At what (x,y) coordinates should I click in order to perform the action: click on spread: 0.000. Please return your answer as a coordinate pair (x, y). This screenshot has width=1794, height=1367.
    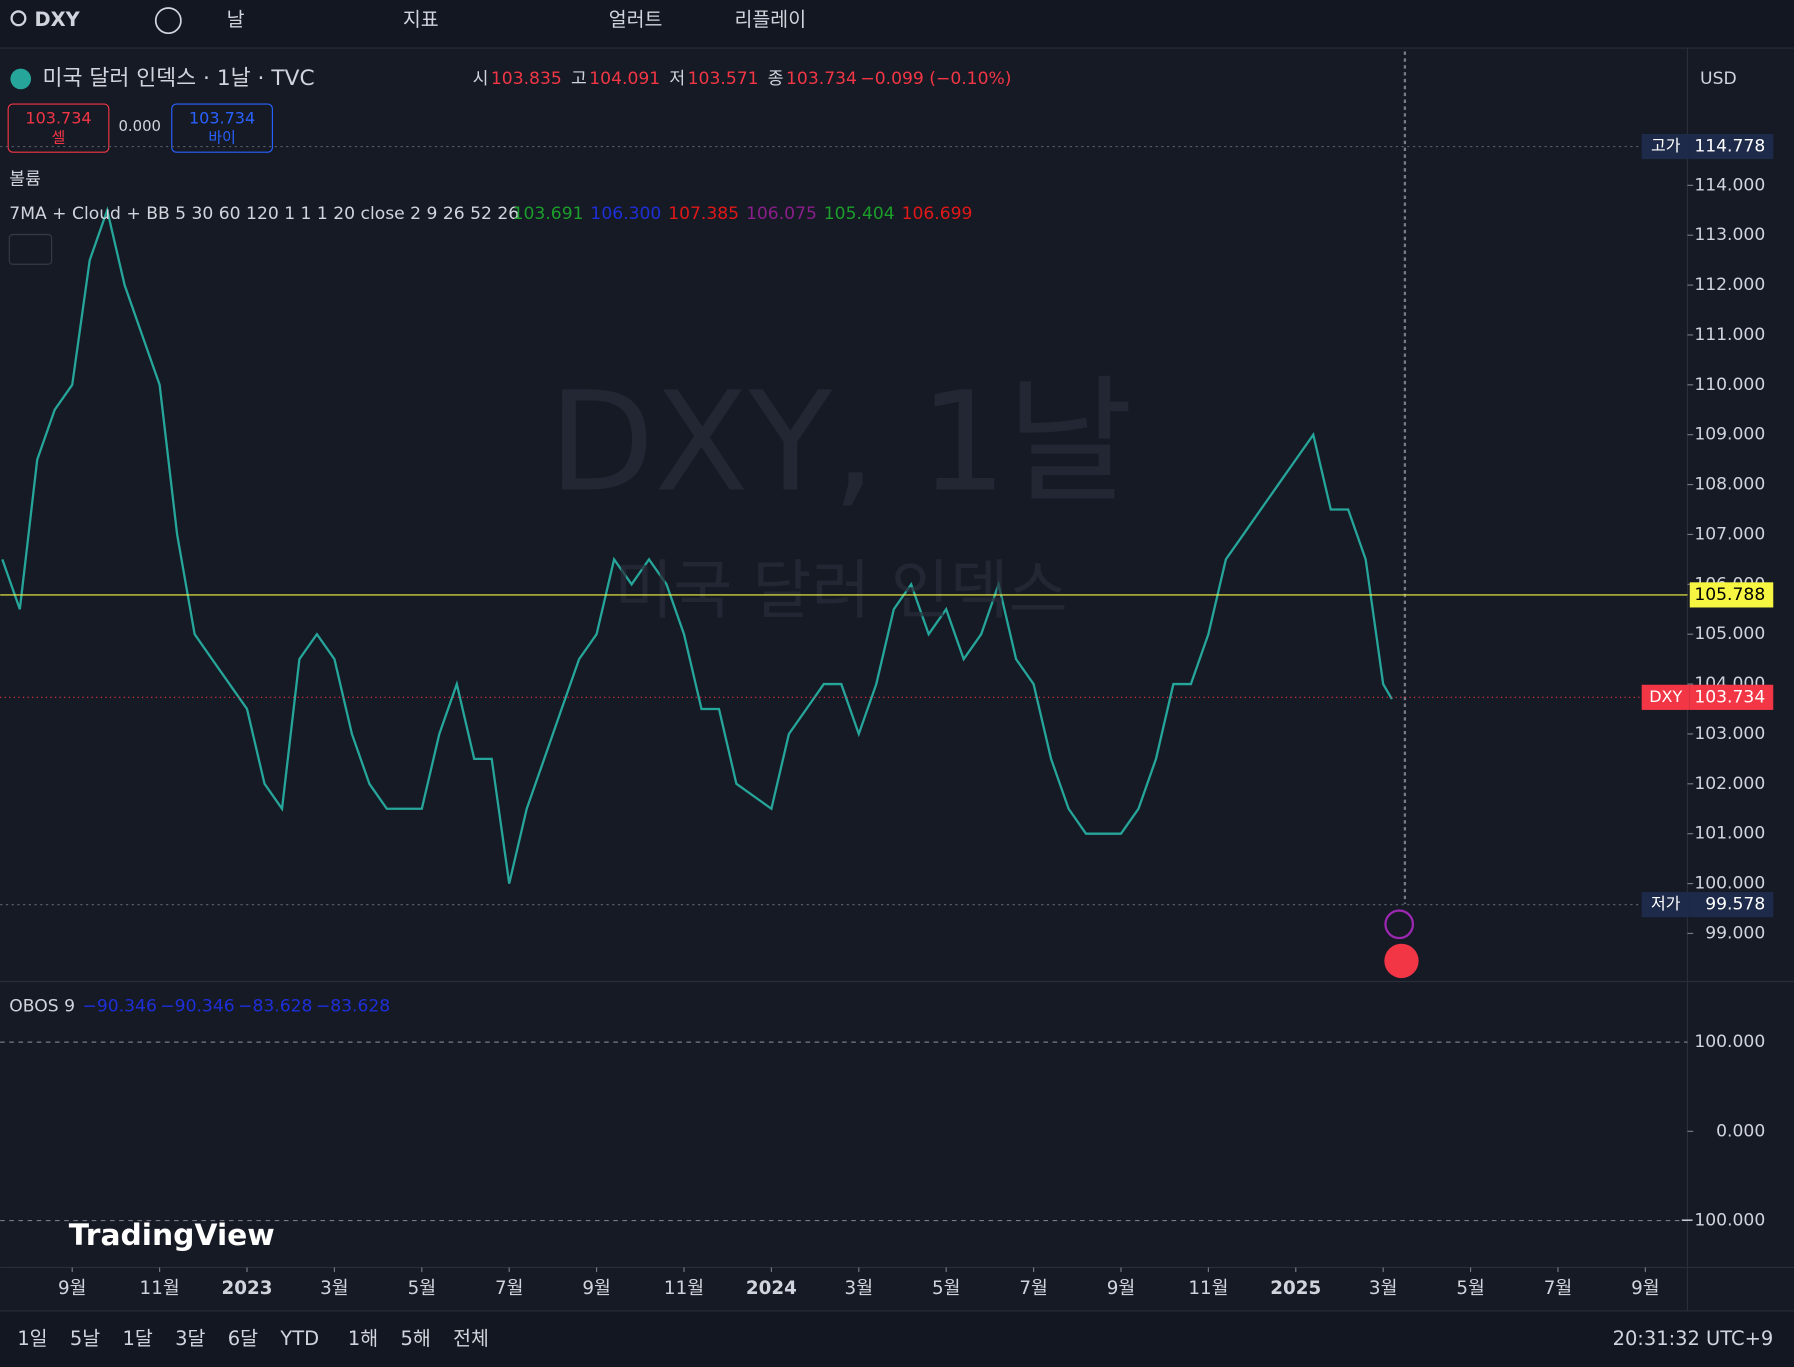
    Looking at the image, I should click on (139, 126).